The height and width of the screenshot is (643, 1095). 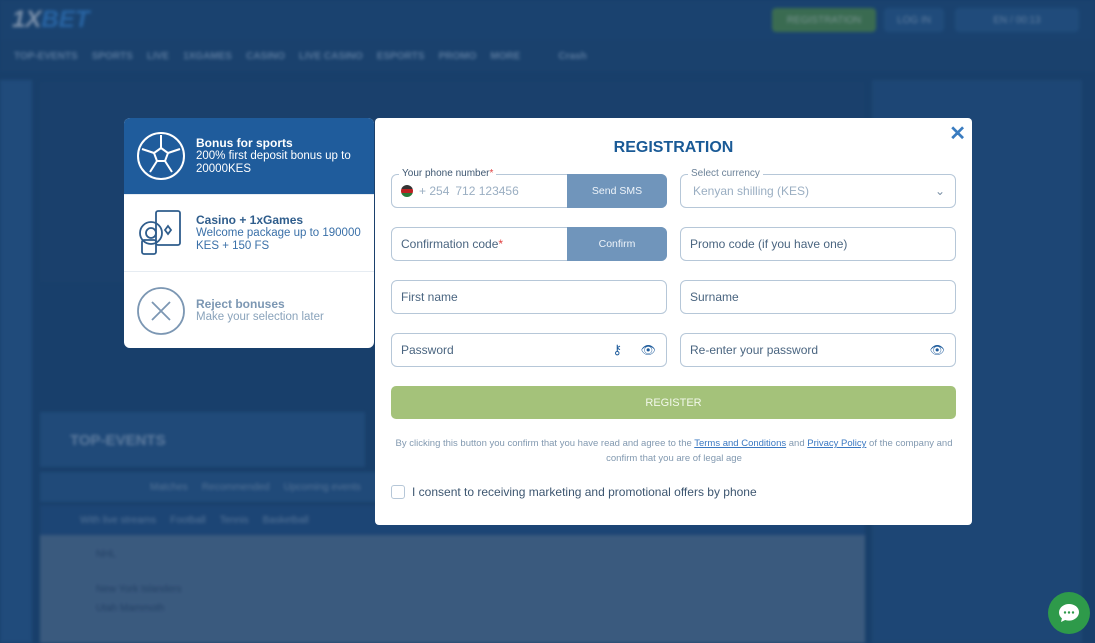 I want to click on surname-input: Surname, so click(x=714, y=297).